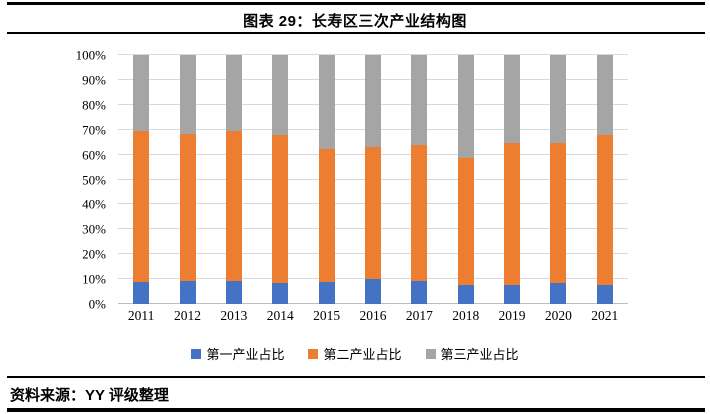  I want to click on stacked-bar-2021, so click(604, 179).